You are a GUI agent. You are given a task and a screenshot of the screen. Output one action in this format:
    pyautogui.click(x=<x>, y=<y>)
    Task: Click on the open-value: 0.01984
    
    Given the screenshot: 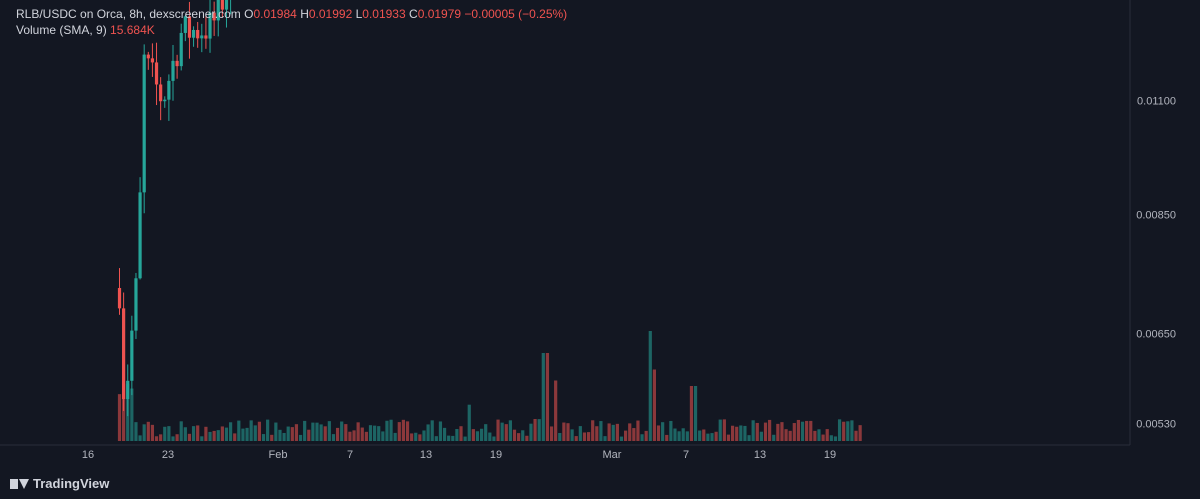 What is the action you would take?
    pyautogui.click(x=275, y=14)
    